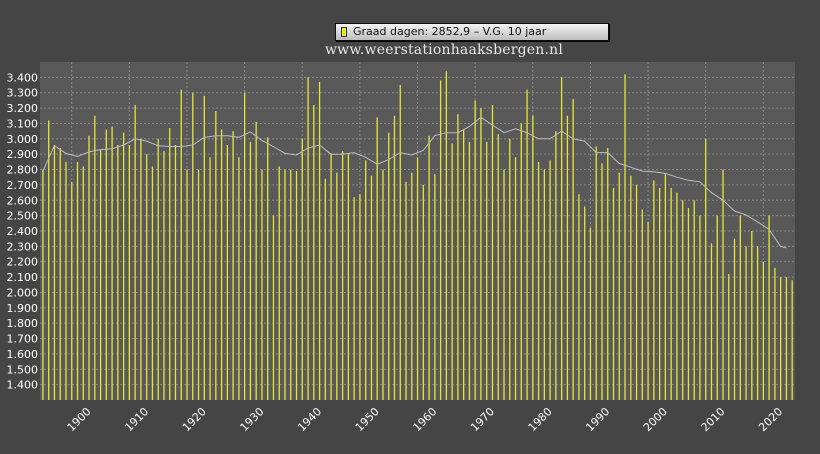 This screenshot has height=454, width=820. I want to click on y-tick-label: 1.400, so click(23, 385).